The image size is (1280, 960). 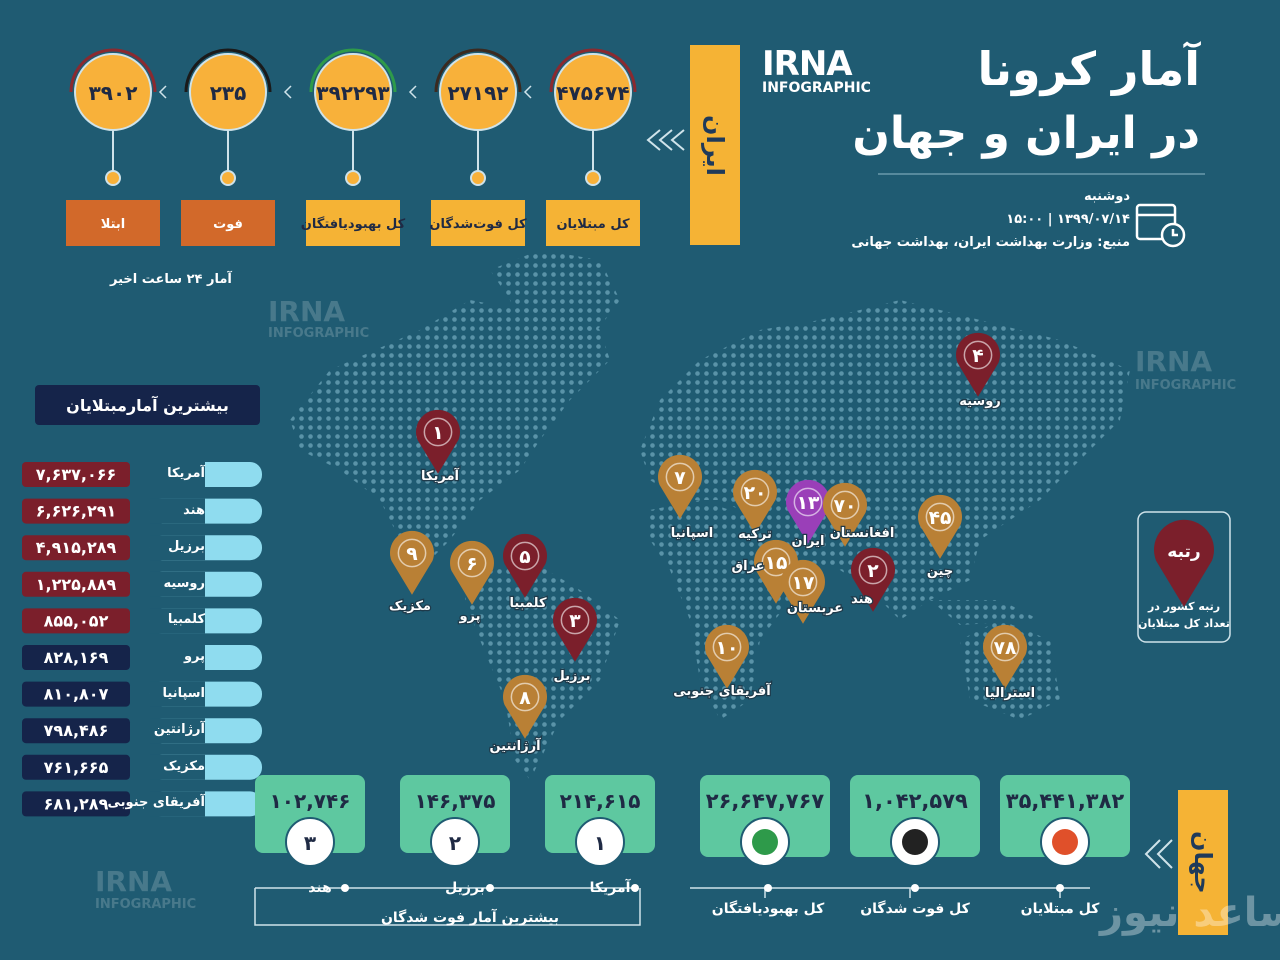 I want to click on stat-value: ۳۹۰۲, so click(x=113, y=93).